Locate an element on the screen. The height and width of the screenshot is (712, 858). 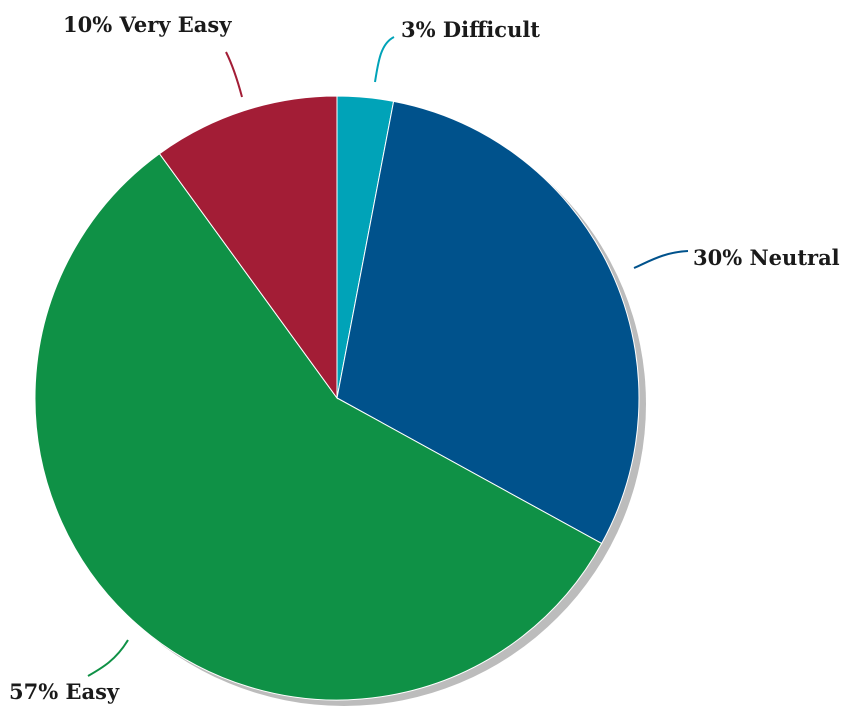
leader-line-neutral is located at coordinates (661, 259).